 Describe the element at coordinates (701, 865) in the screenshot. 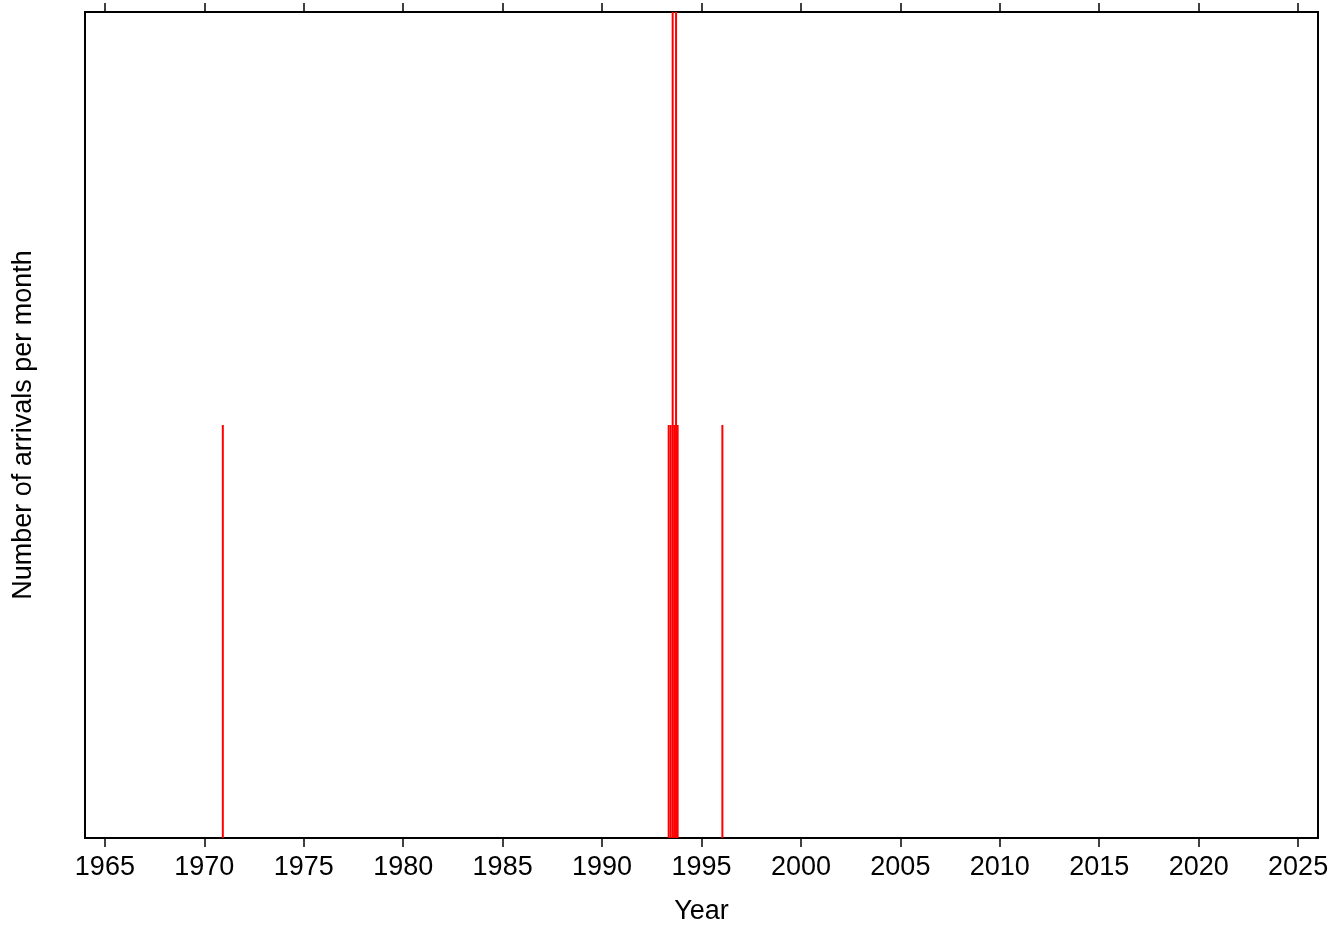

I see `x-tick-label: 1995` at that location.